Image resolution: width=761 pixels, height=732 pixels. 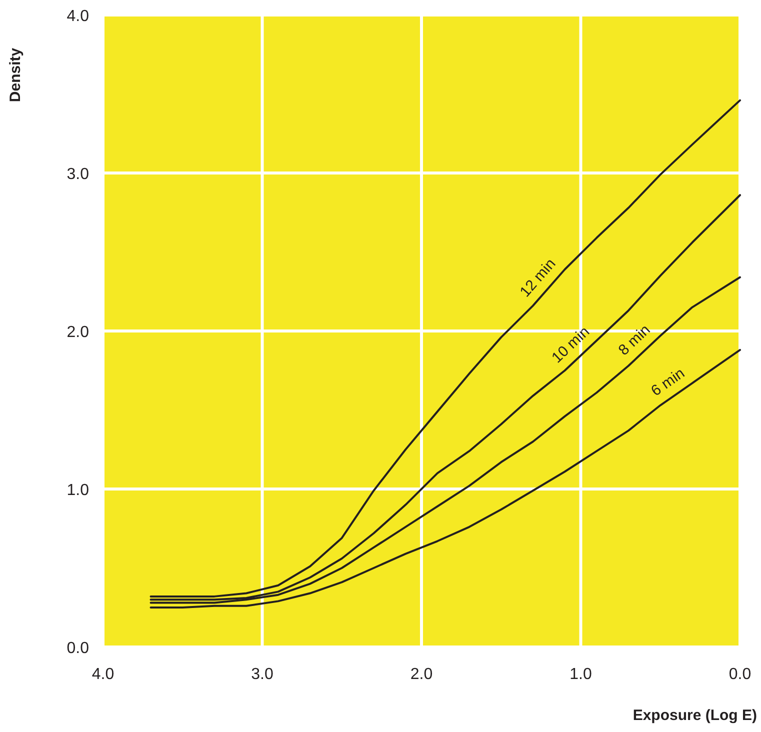 What do you see at coordinates (694, 715) in the screenshot?
I see `x-axis-title: Exposure (Log E)` at bounding box center [694, 715].